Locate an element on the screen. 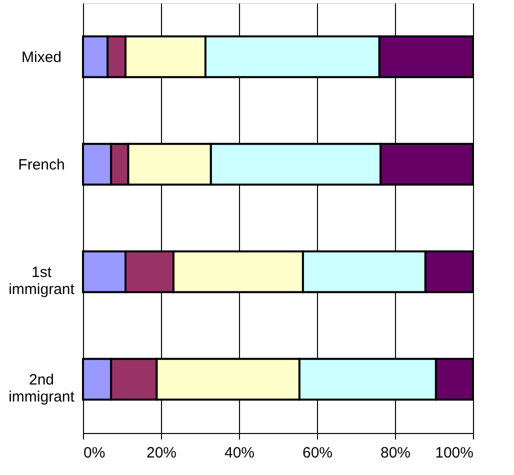 The width and height of the screenshot is (514, 475). x-tick-label: 0% is located at coordinates (95, 453).